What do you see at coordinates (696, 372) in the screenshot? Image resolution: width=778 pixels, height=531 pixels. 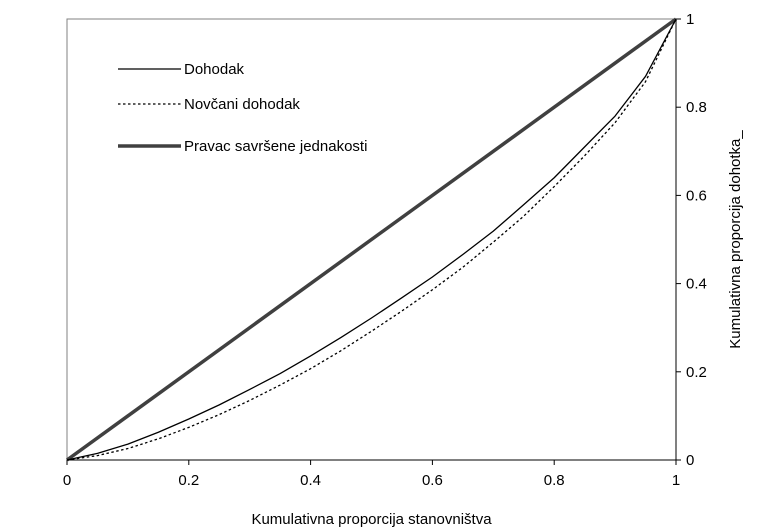 I see `y-tick-label: 0.2` at bounding box center [696, 372].